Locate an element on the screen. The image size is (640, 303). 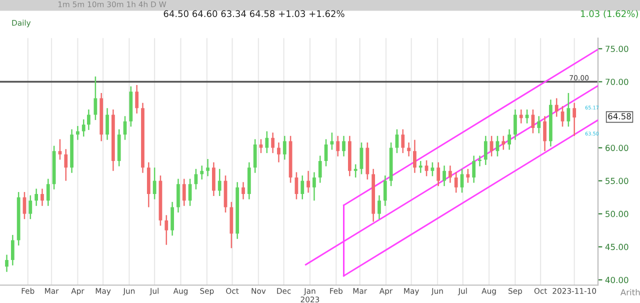
text: 64.58 is located at coordinates (619, 116).